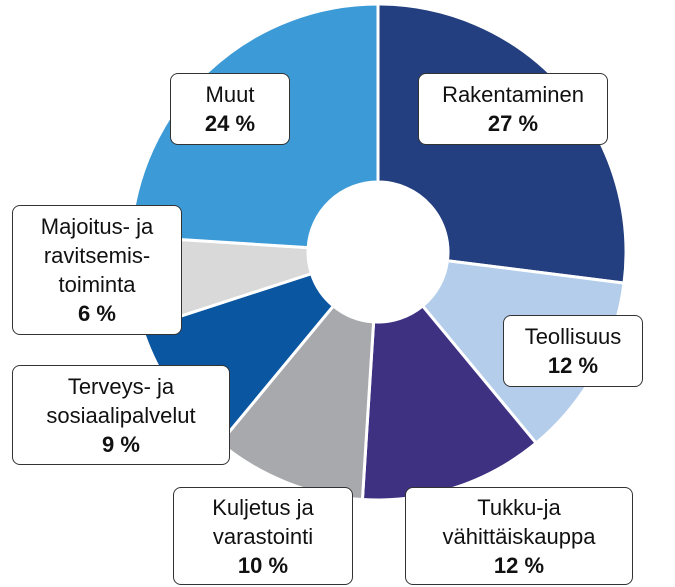 Image resolution: width=675 pixels, height=587 pixels. I want to click on label-box: Teollisuus 12 %, so click(573, 351).